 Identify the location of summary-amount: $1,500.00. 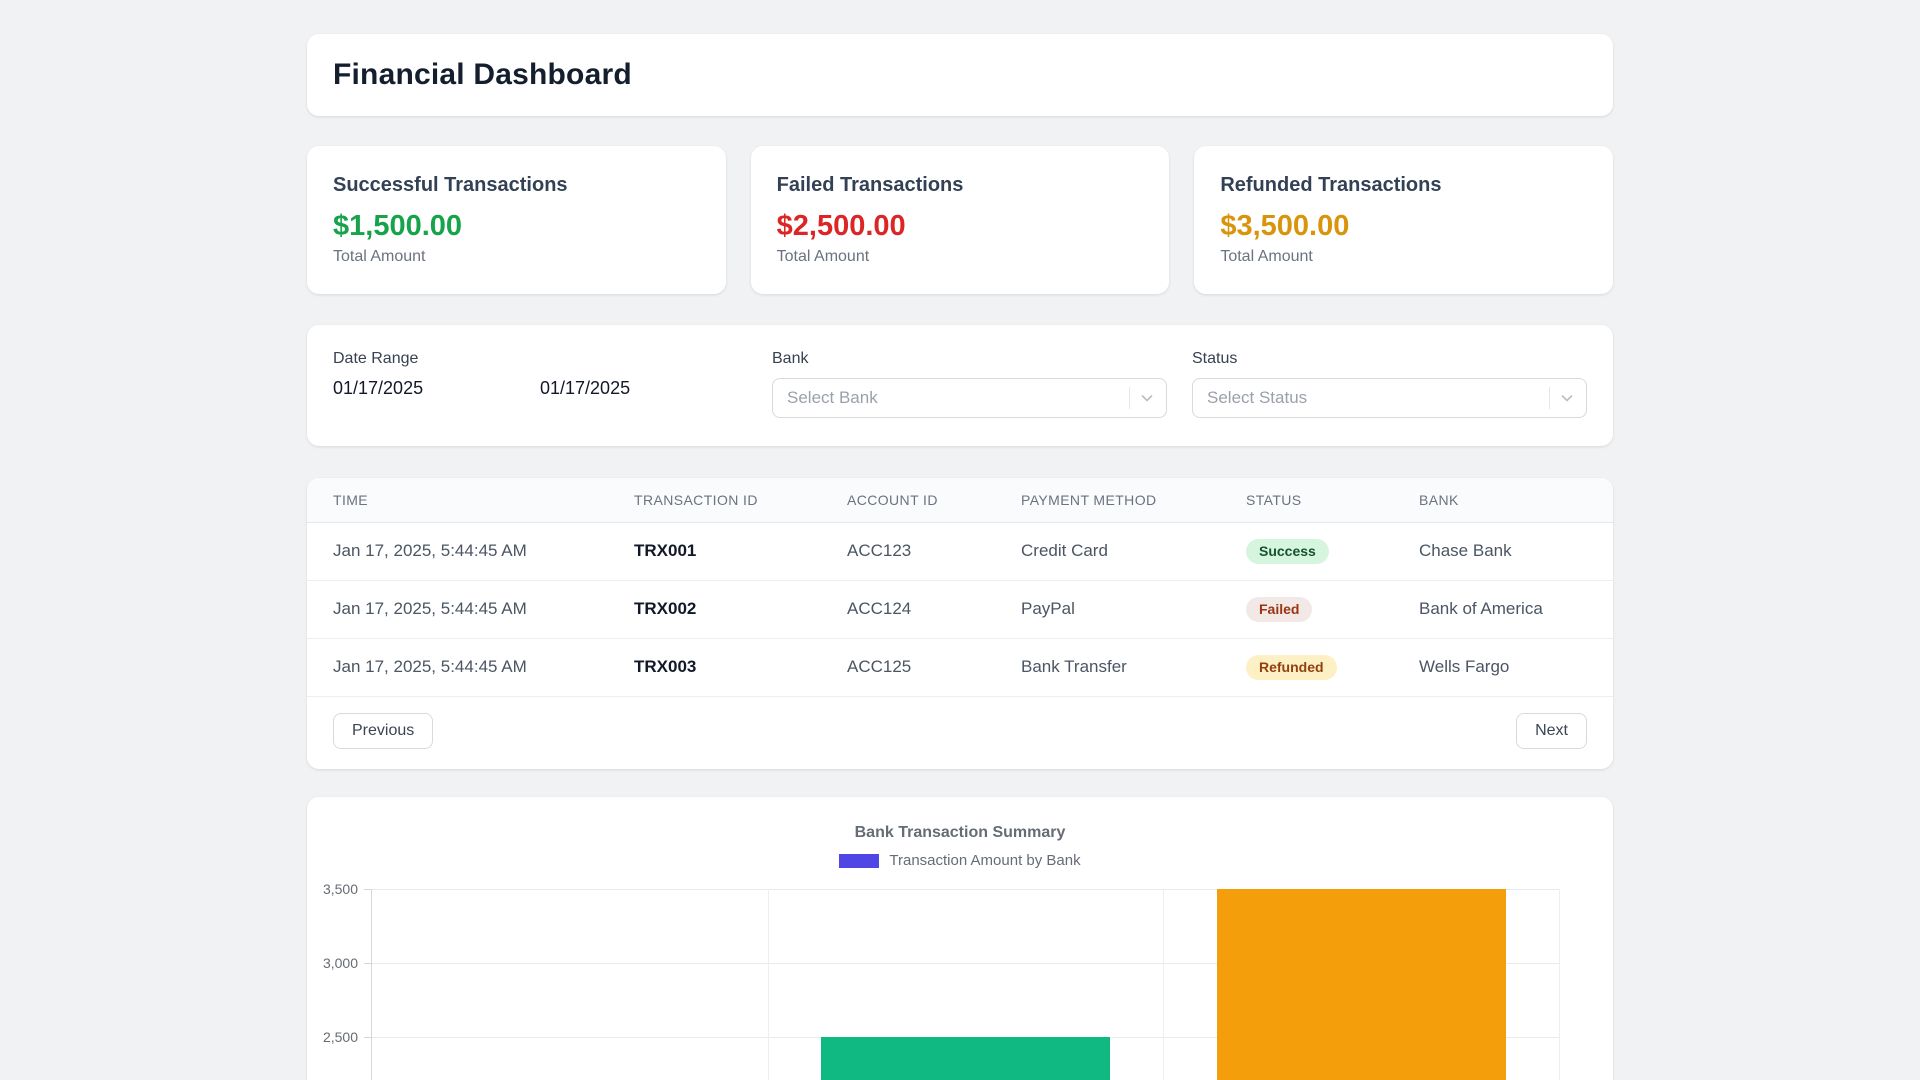
(398, 226).